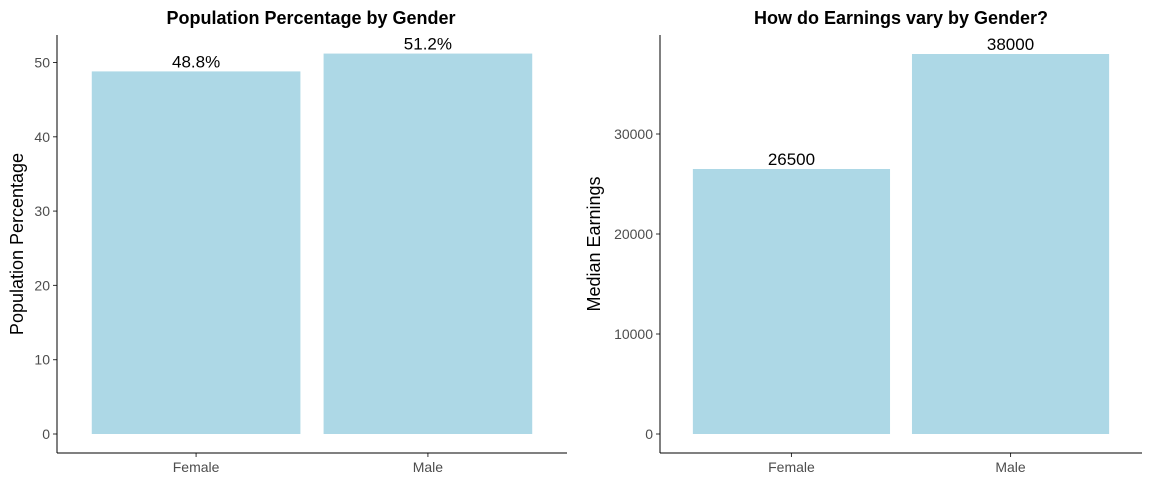 The image size is (1152, 480). What do you see at coordinates (428, 44) in the screenshot?
I see `data-label-male: 51.2%` at bounding box center [428, 44].